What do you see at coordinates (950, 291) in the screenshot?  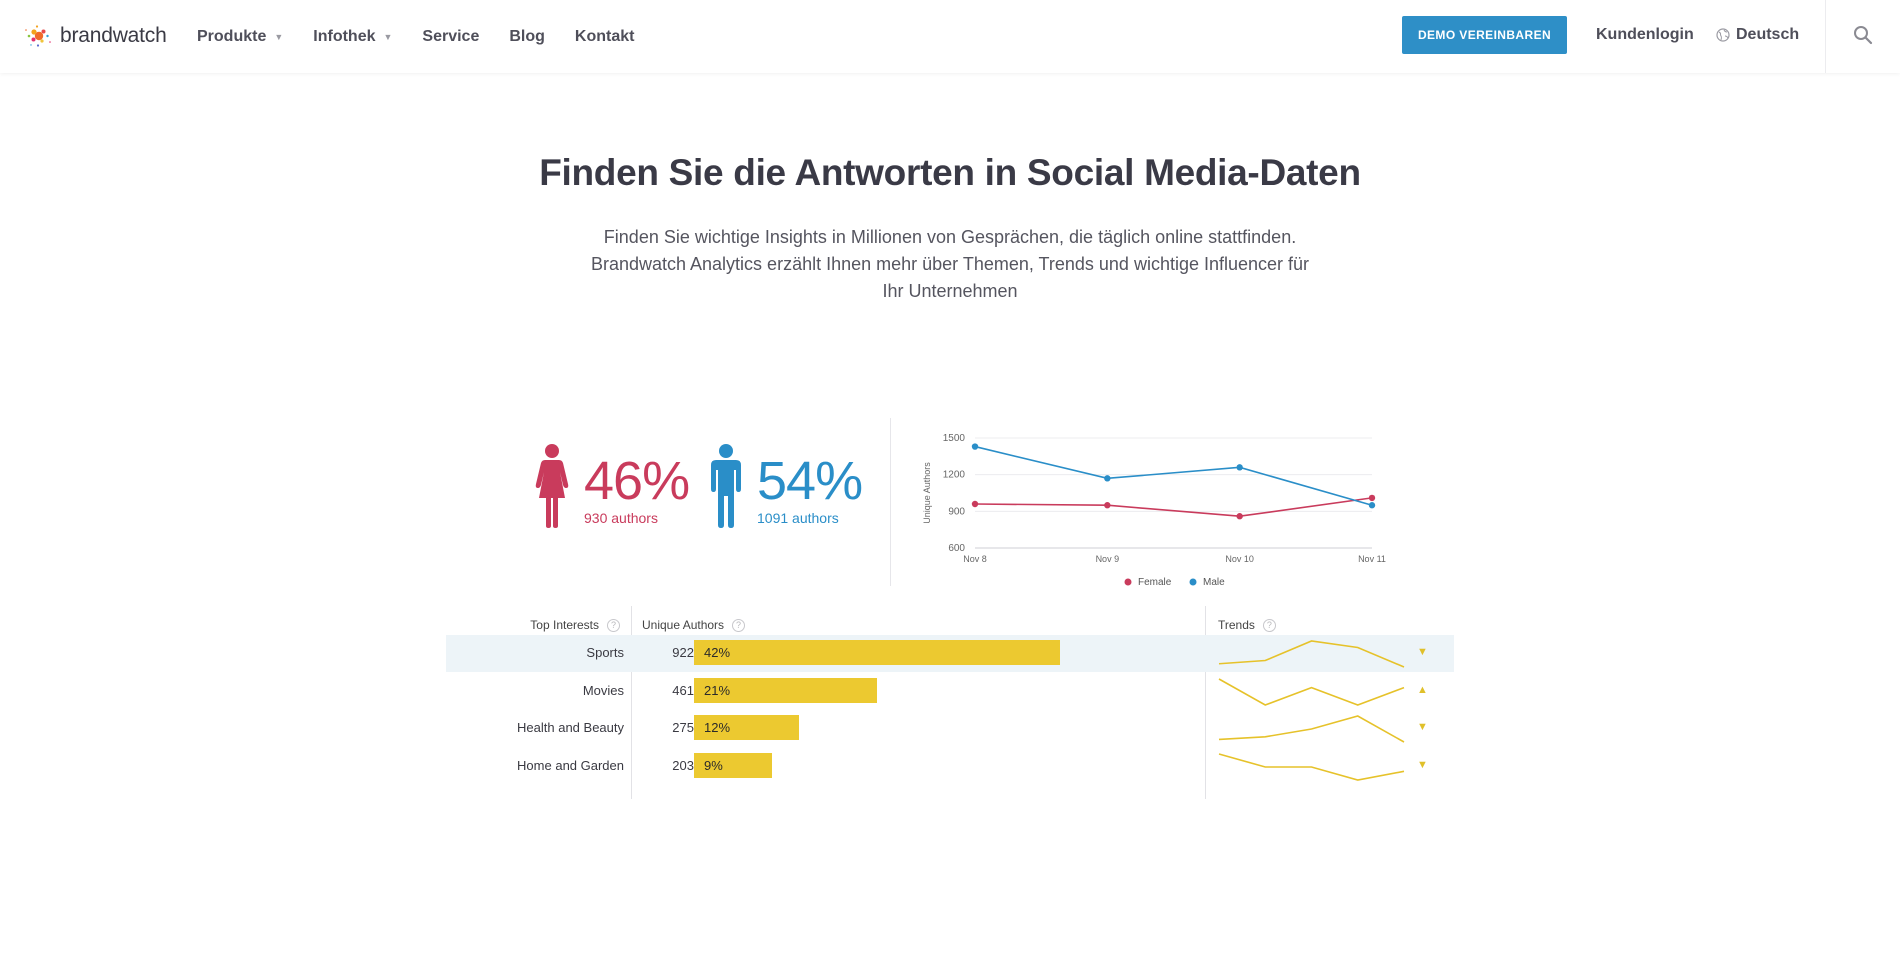 I see `hero-subtitle-line: Ihr Unternehmen` at bounding box center [950, 291].